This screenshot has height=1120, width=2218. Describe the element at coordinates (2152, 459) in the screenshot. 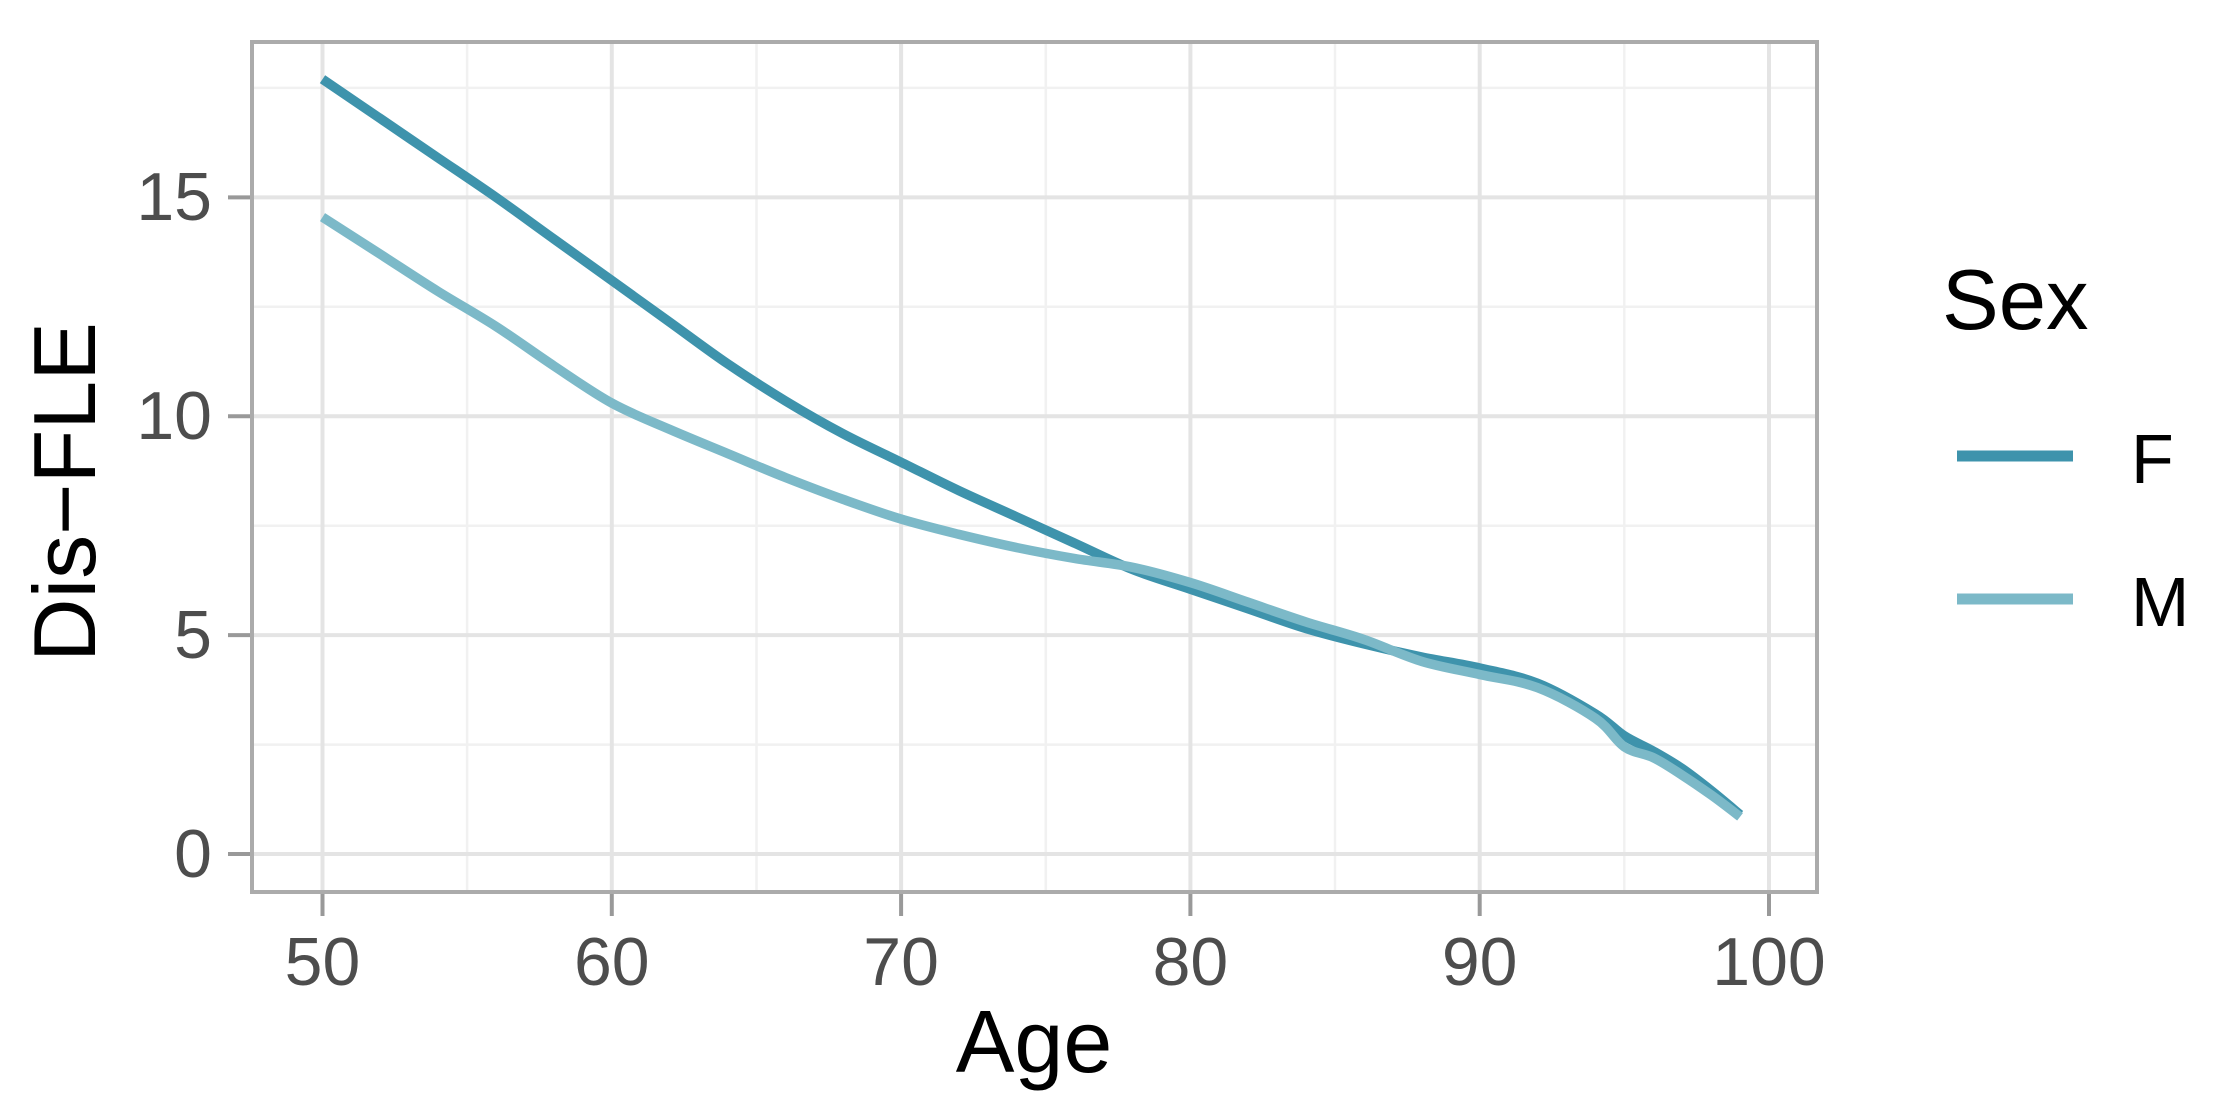

I see `legend-label-F: F` at that location.